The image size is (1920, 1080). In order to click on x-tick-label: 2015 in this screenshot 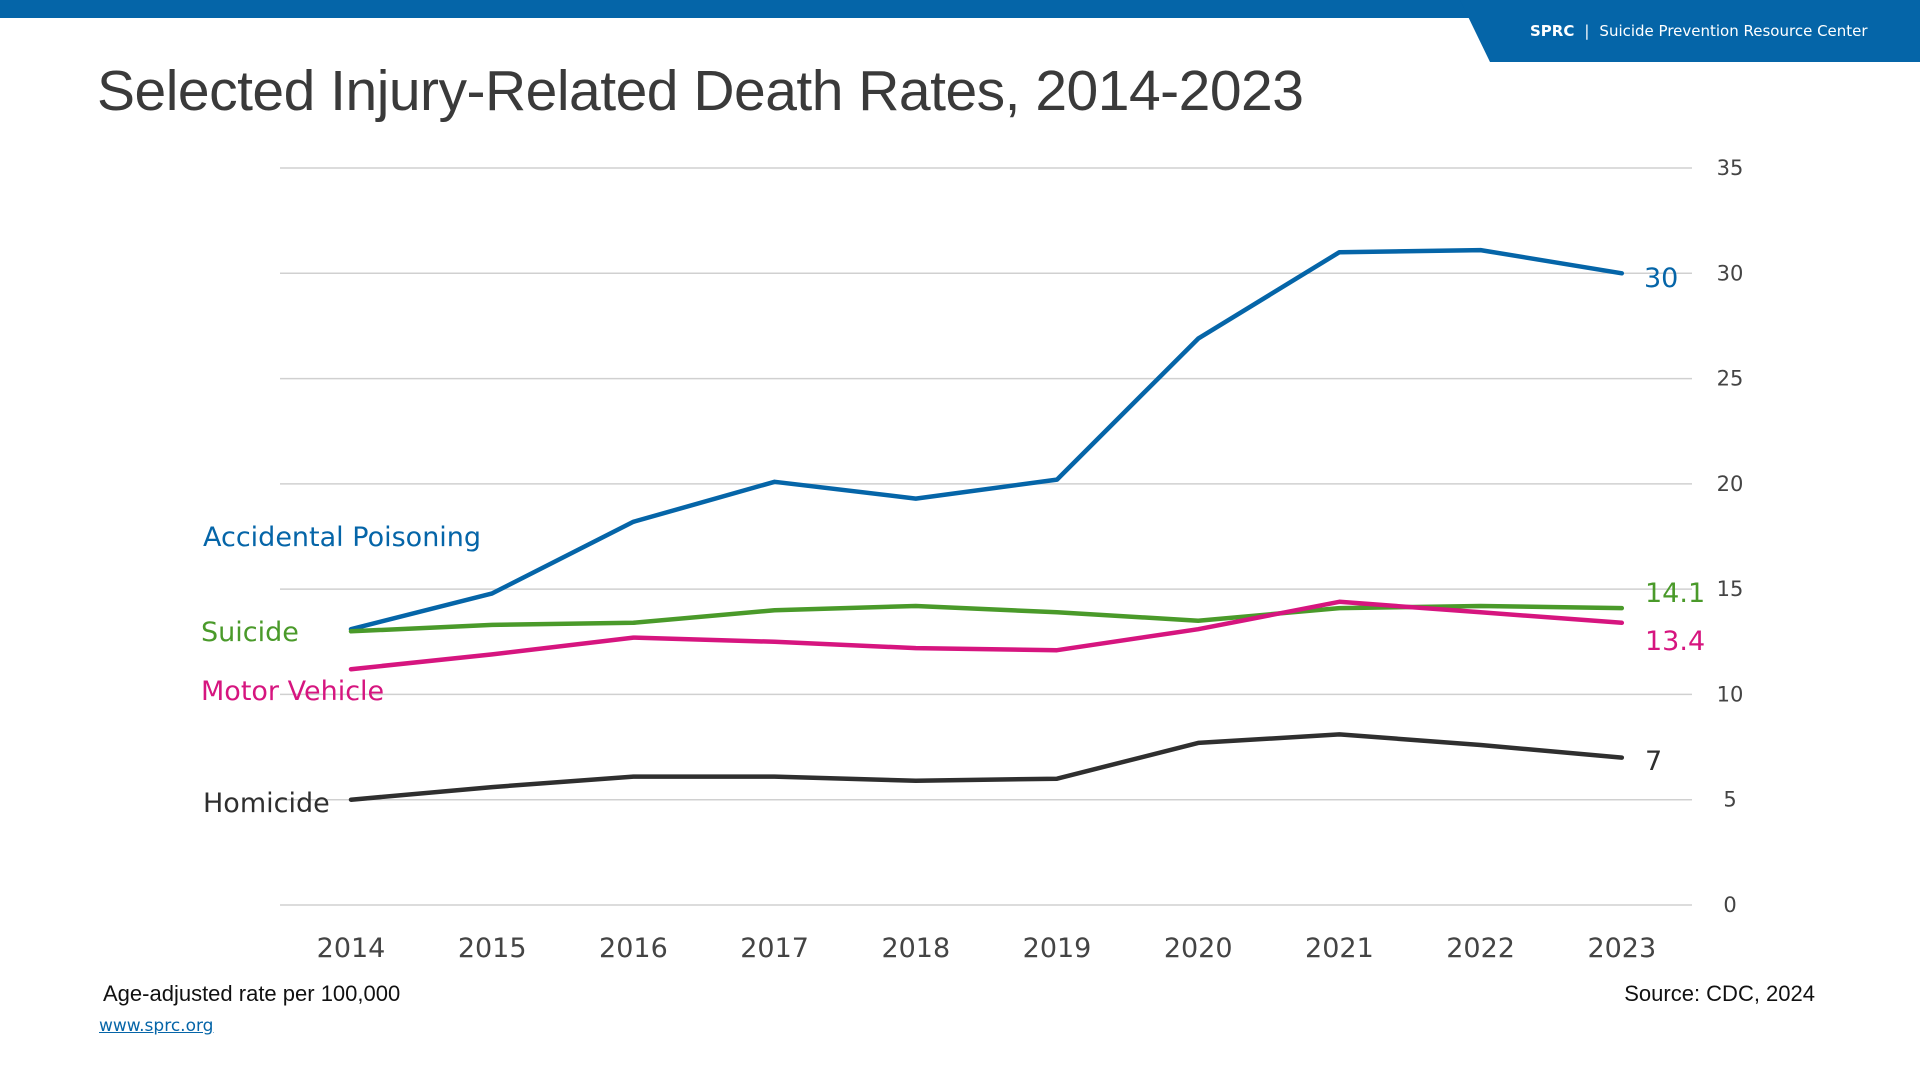, I will do `click(492, 948)`.